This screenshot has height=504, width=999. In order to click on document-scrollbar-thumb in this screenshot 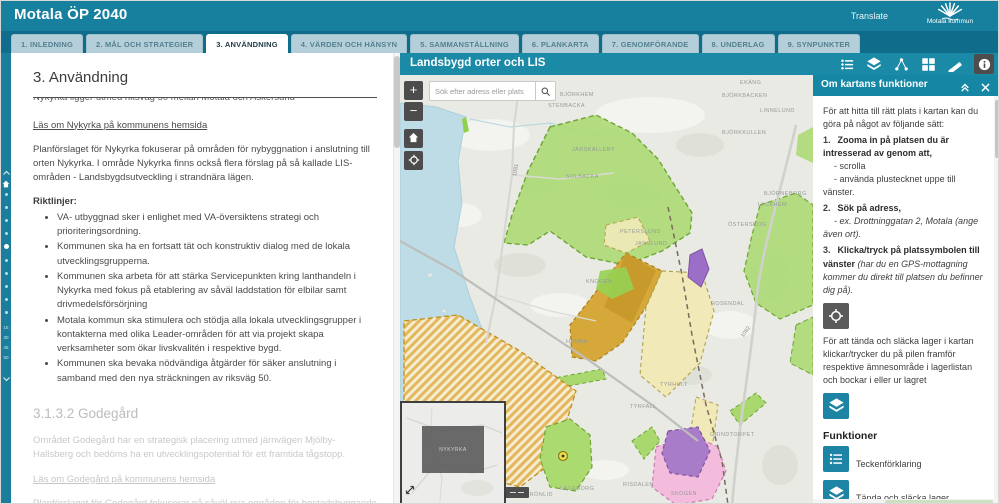, I will do `click(396, 102)`.